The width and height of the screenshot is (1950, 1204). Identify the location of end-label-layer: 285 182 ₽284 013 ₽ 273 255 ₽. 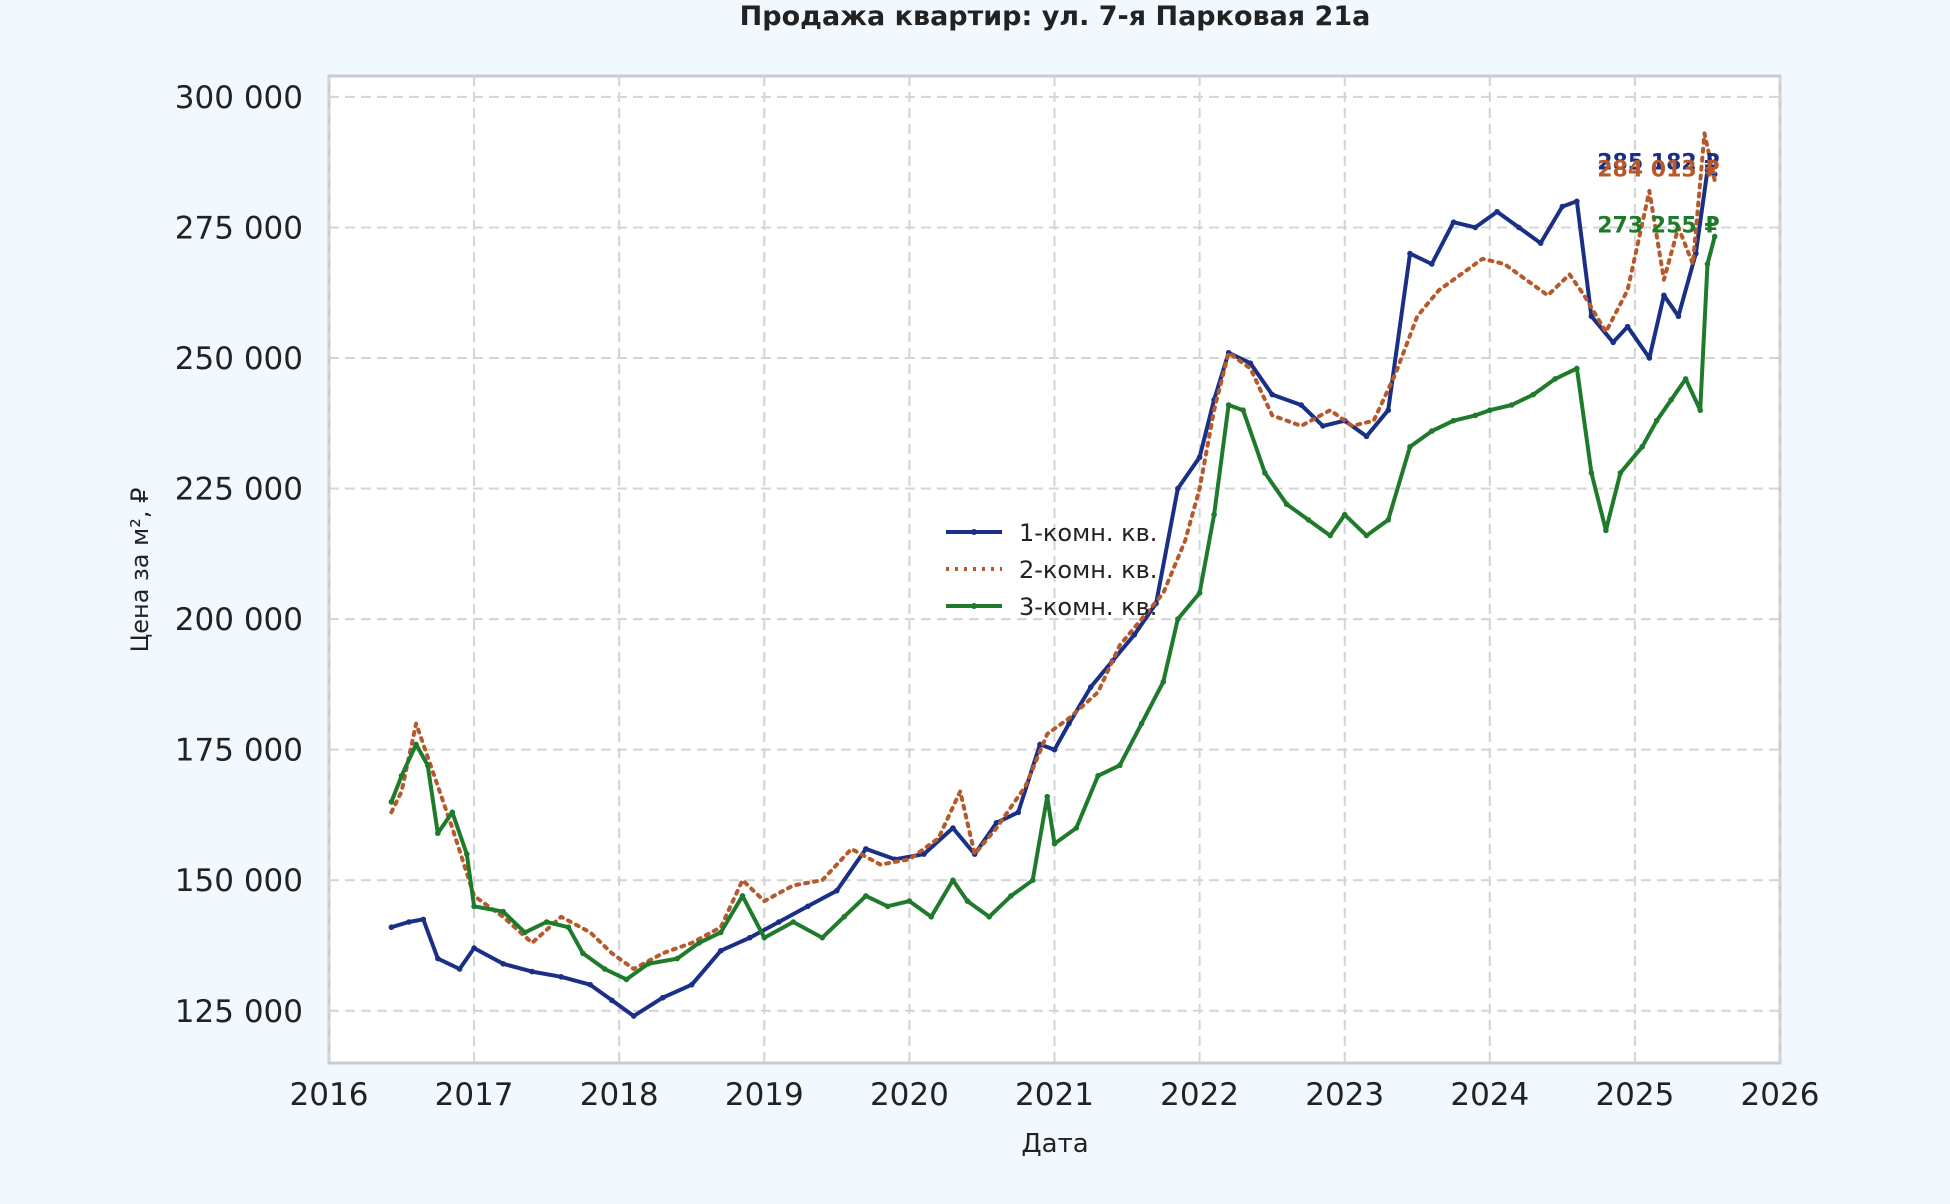
(1658, 194).